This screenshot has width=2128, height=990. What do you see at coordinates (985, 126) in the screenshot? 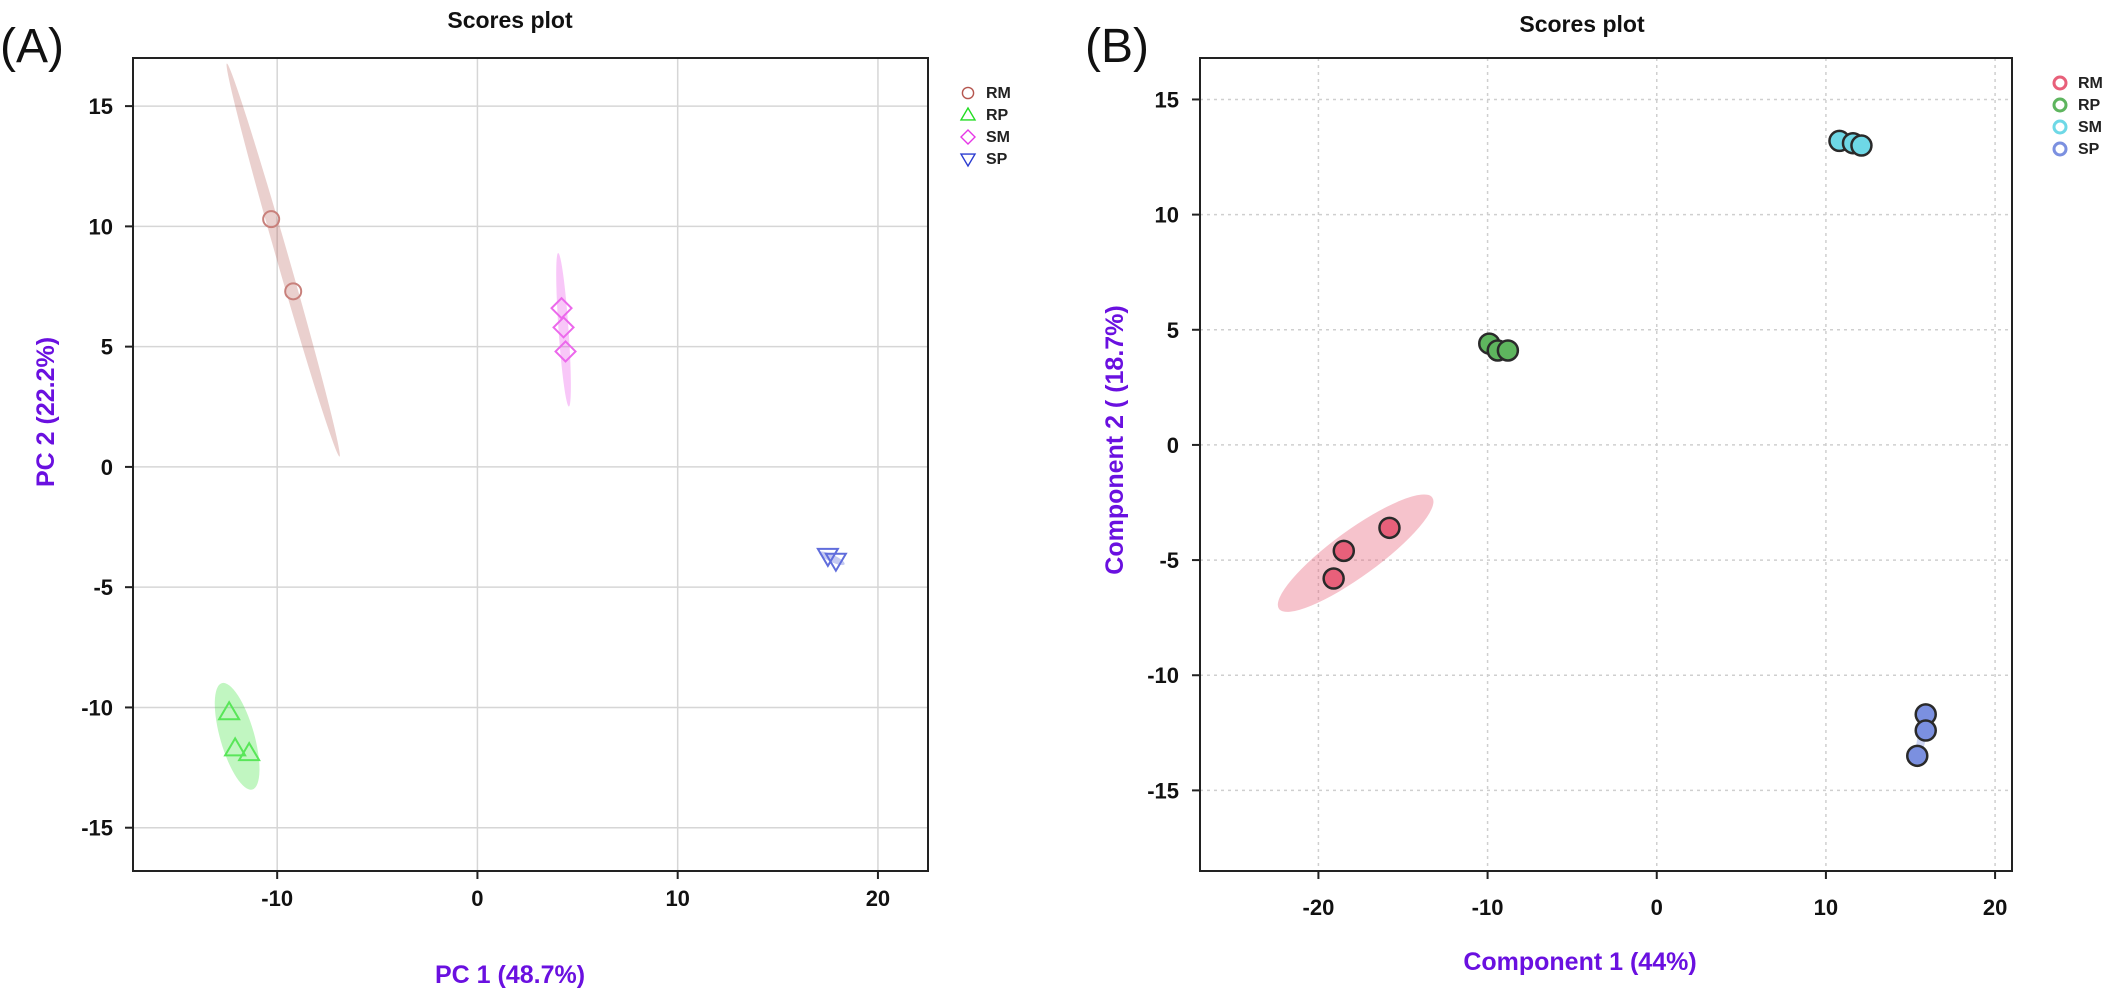
I see `legend-a: RM RP SM SP` at bounding box center [985, 126].